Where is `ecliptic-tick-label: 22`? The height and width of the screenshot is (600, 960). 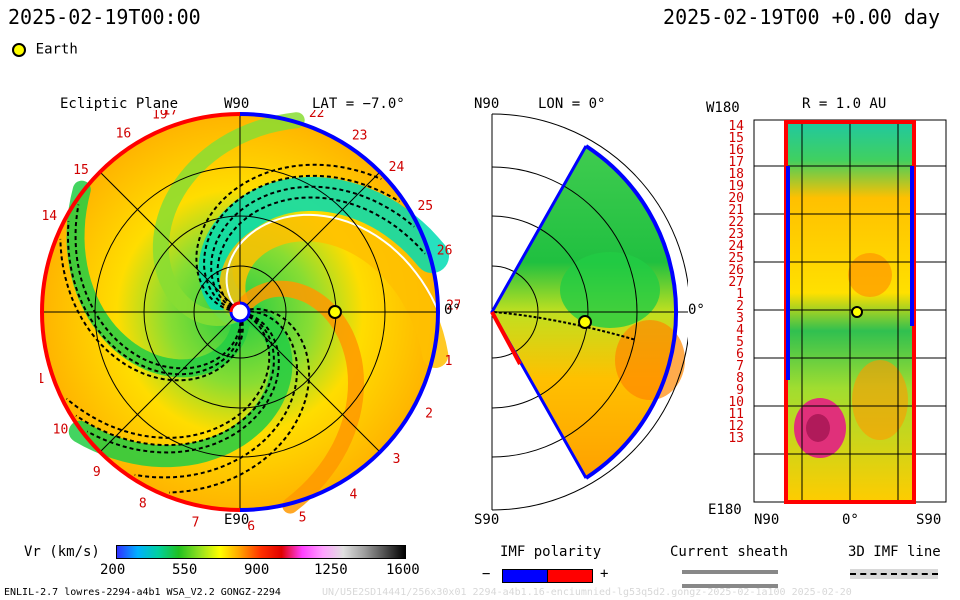 ecliptic-tick-label: 22 is located at coordinates (317, 115).